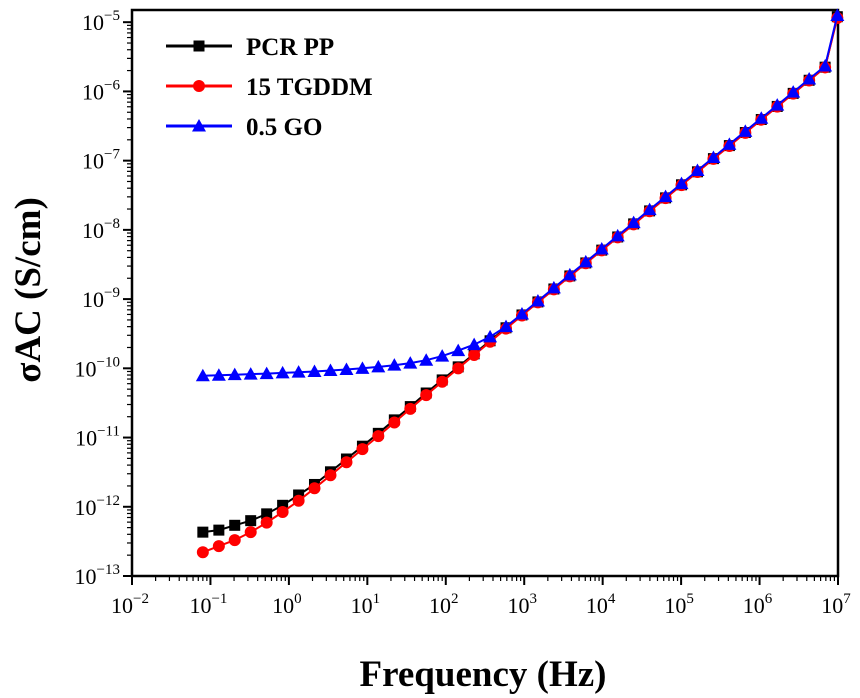 Image resolution: width=860 pixels, height=698 pixels. I want to click on y-tick-label: 10⁻⁸, so click(101, 229).